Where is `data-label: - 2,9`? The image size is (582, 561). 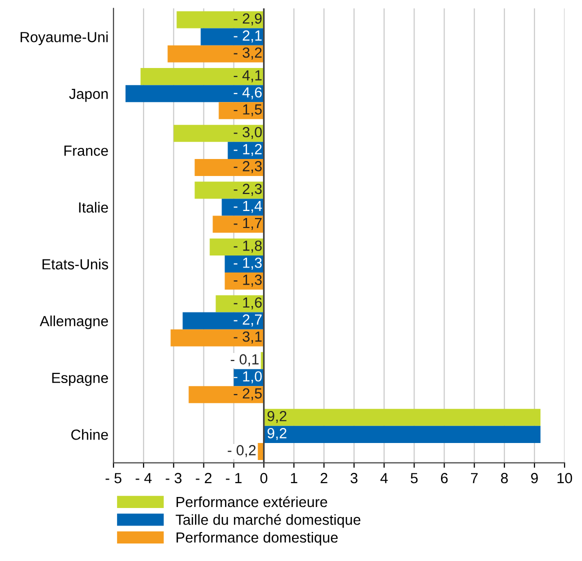
data-label: - 2,9 is located at coordinates (248, 19).